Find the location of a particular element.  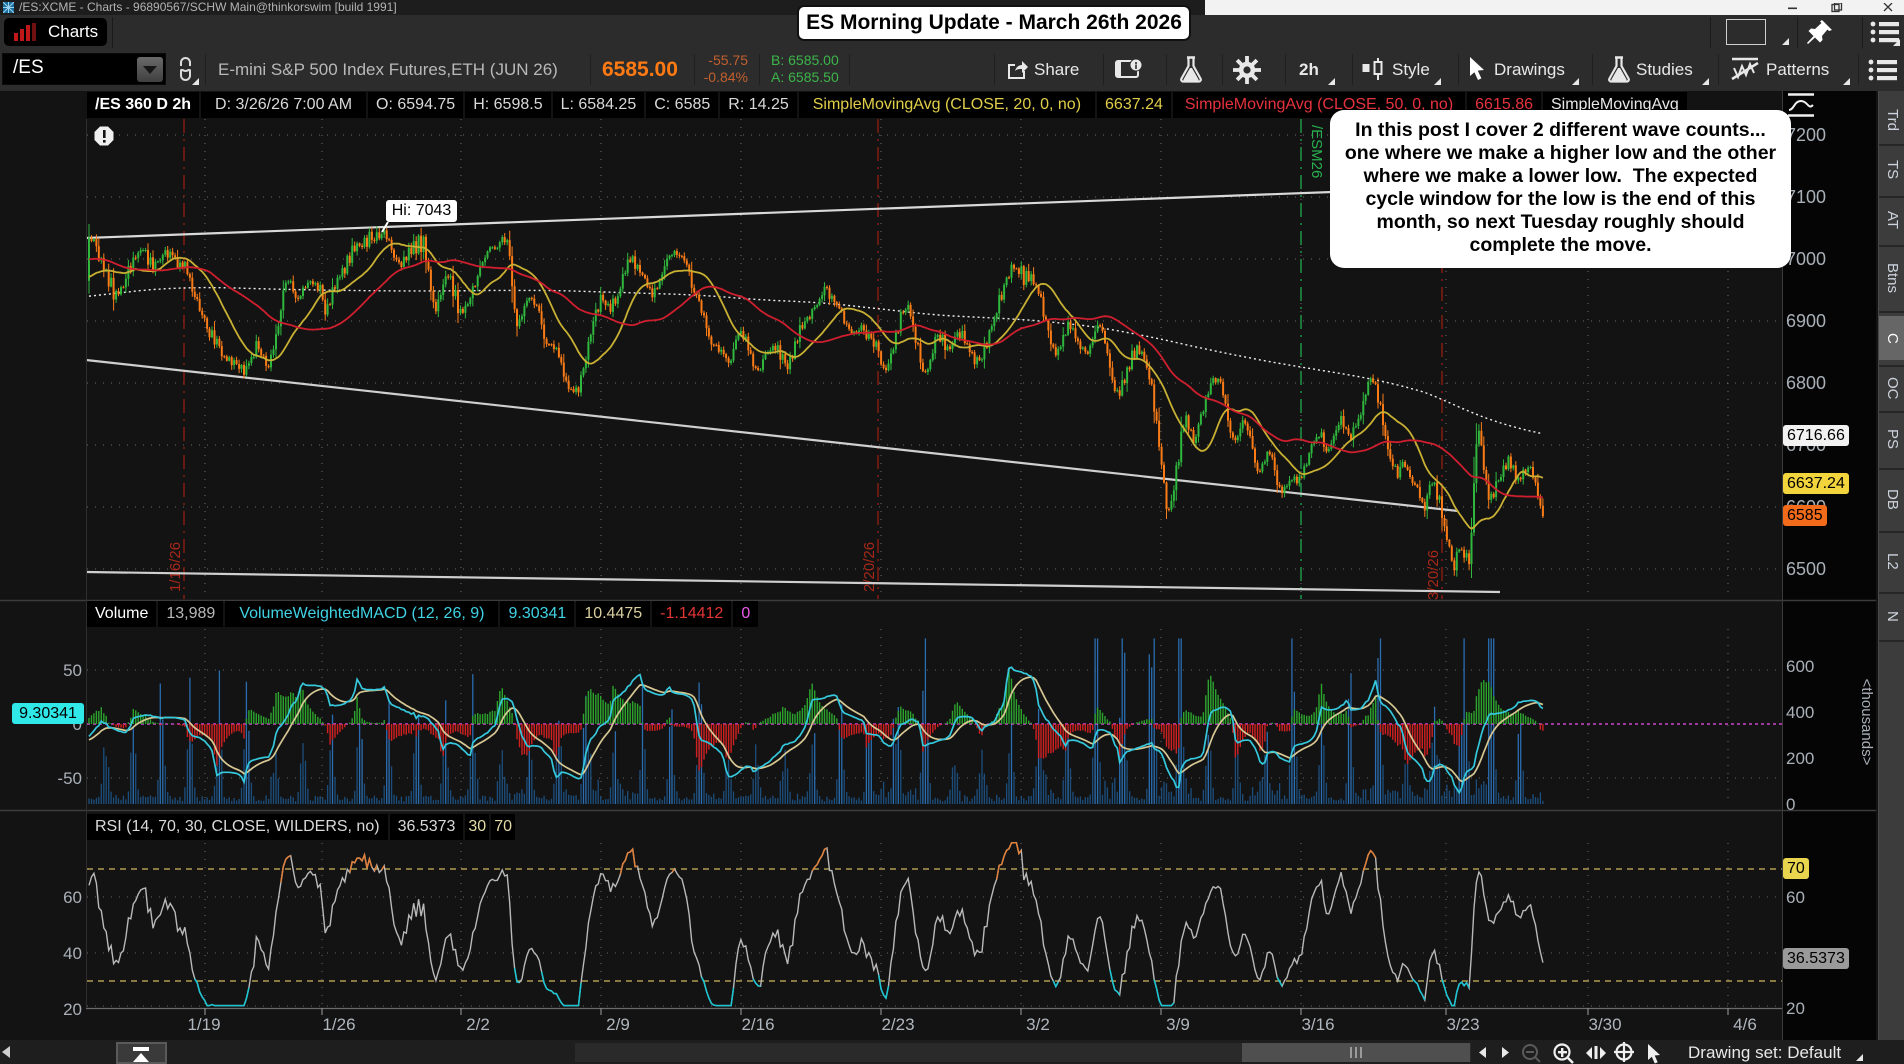

svg-text: 6800 is located at coordinates (1806, 383).